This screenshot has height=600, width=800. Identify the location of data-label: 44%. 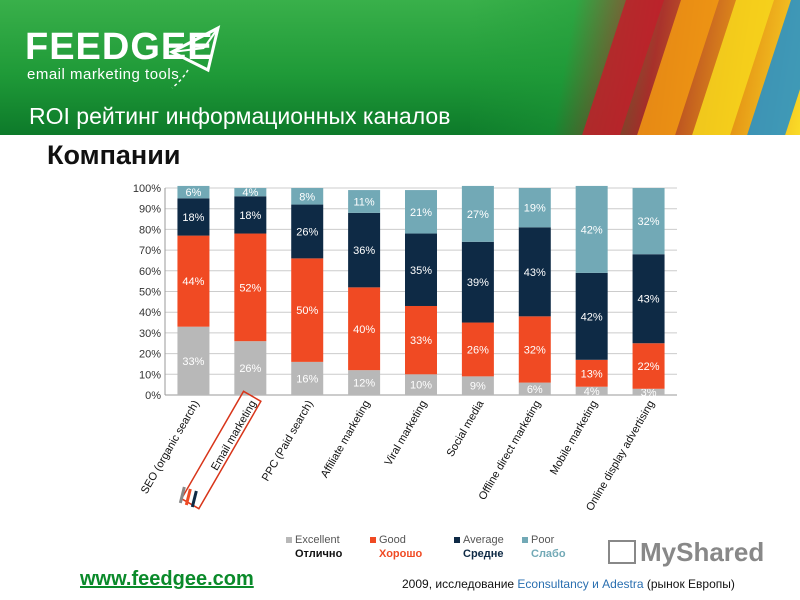
(193, 282).